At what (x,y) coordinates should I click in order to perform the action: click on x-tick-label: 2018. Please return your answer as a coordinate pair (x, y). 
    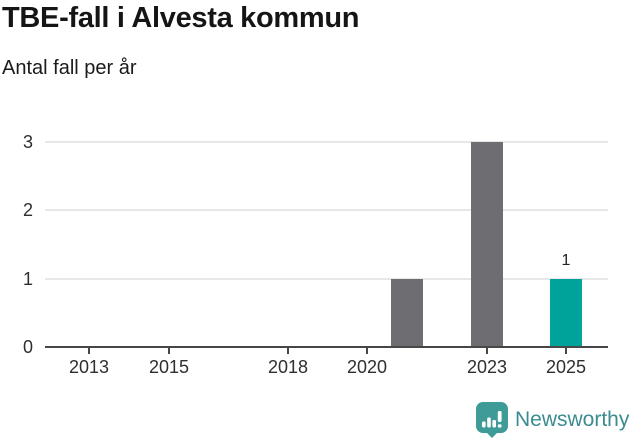
    Looking at the image, I should click on (288, 367).